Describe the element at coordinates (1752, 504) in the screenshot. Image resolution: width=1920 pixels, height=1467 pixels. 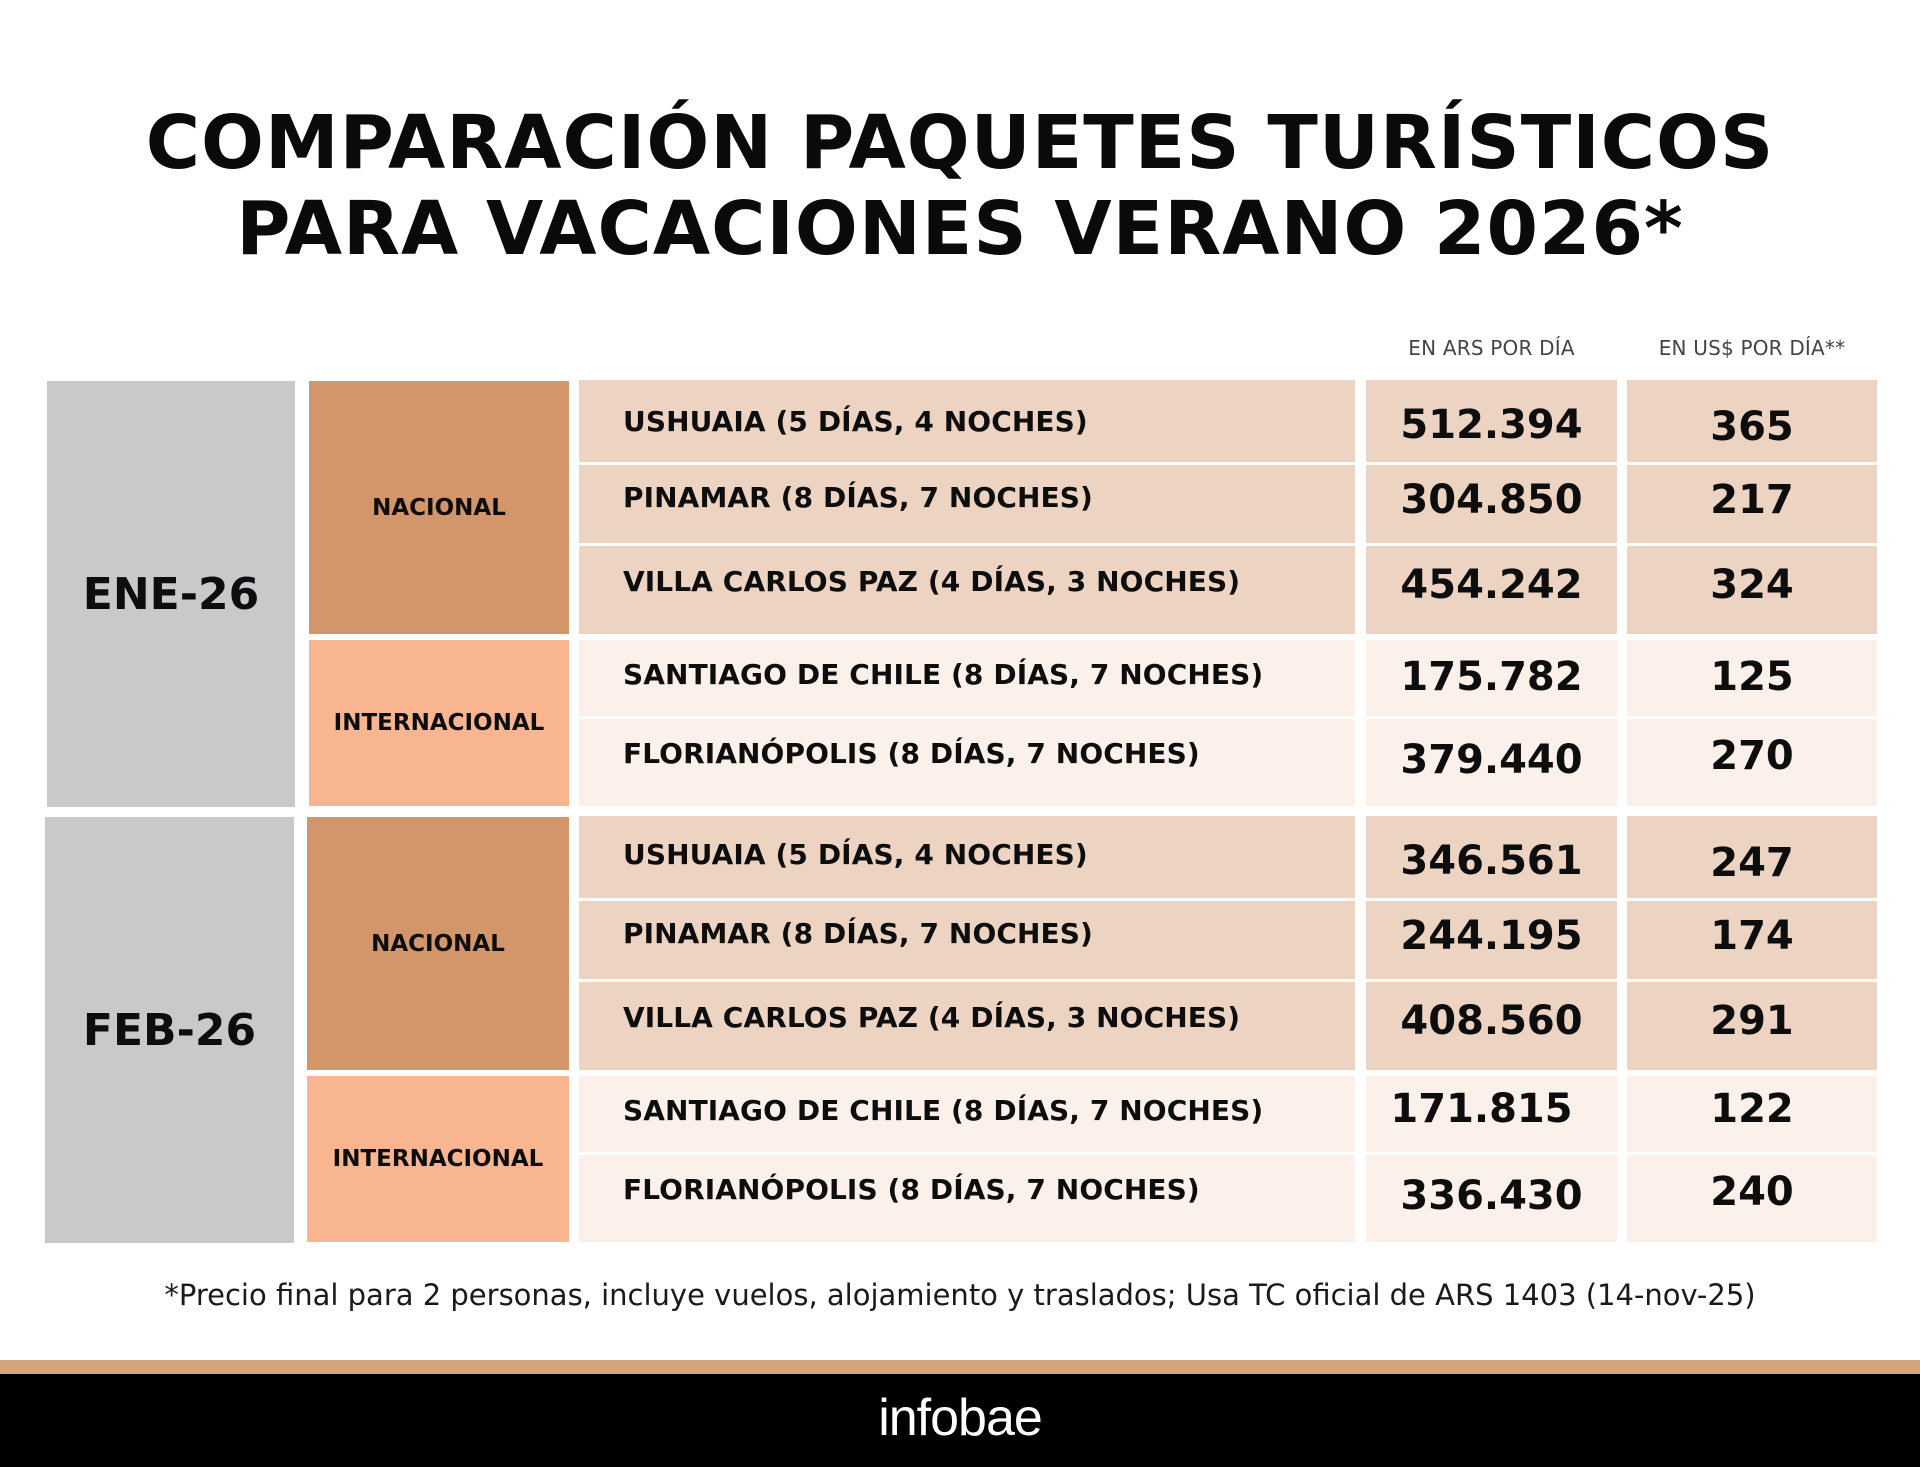
I see `usd-value: 217` at that location.